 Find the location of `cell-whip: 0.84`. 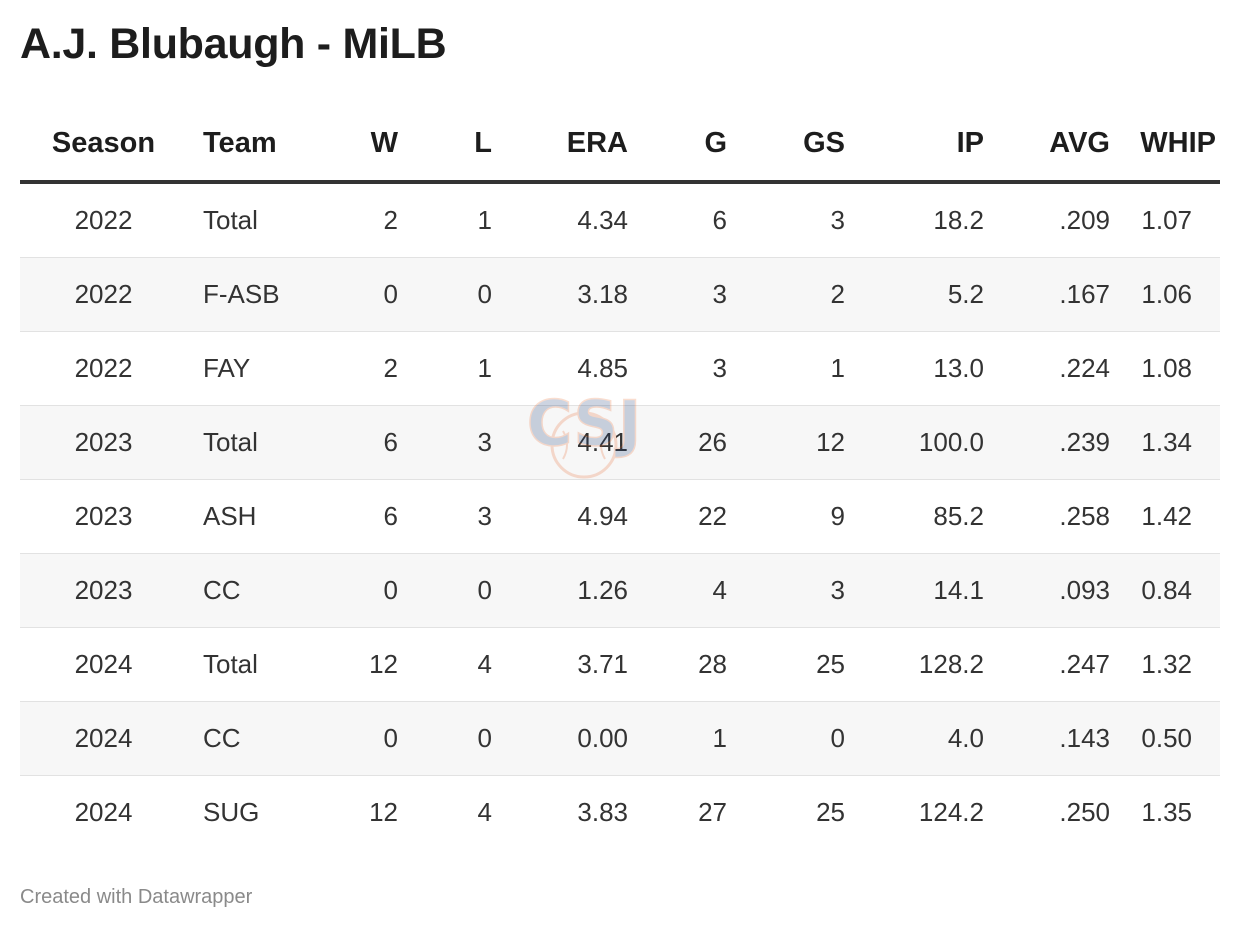

cell-whip: 0.84 is located at coordinates (1172, 590).